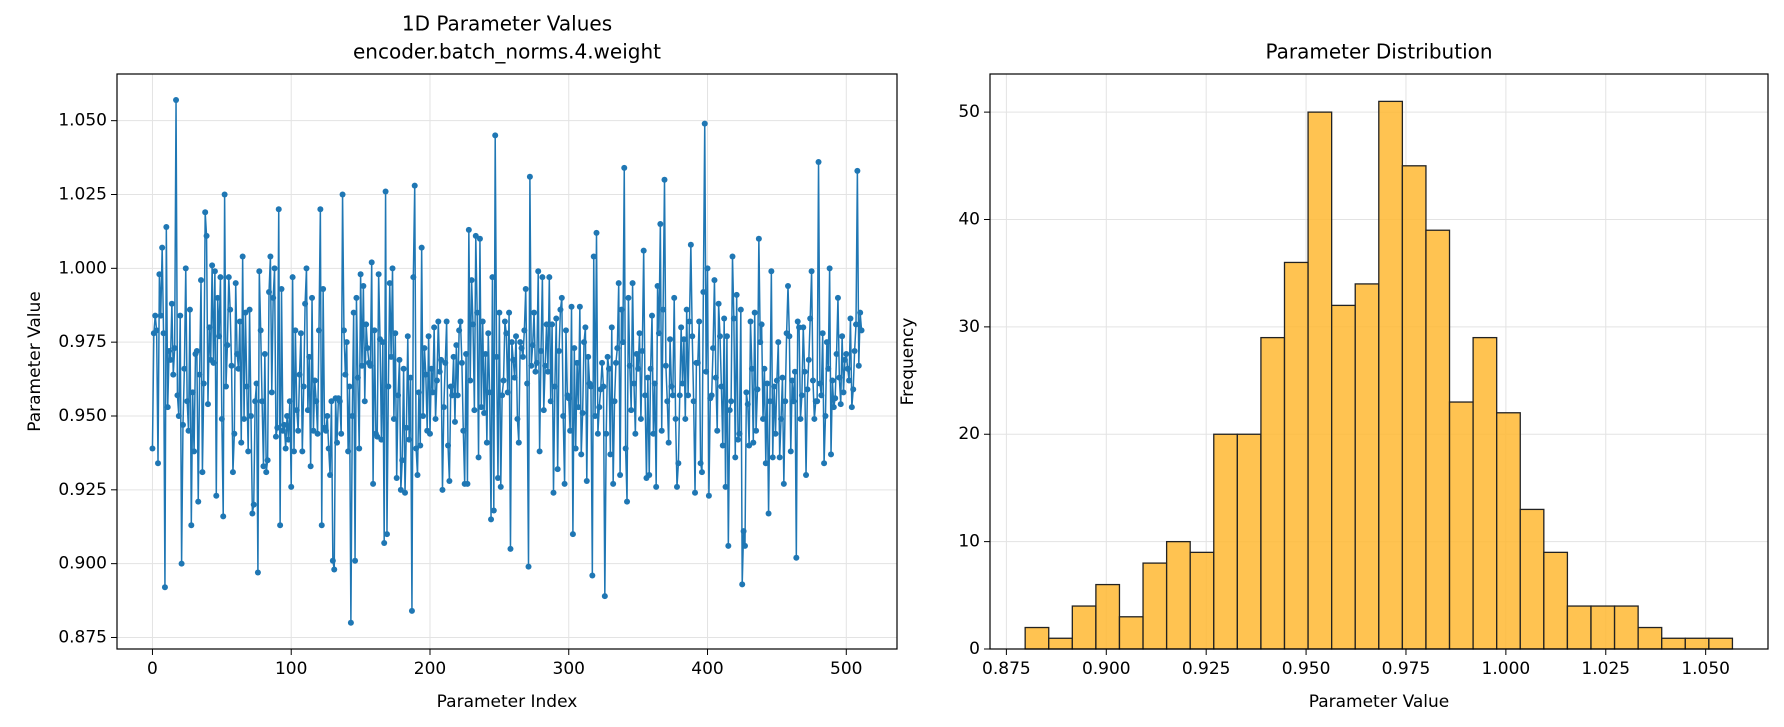 This screenshot has width=1784, height=727. I want to click on chart-title: 1D Parameter Values, so click(507, 24).